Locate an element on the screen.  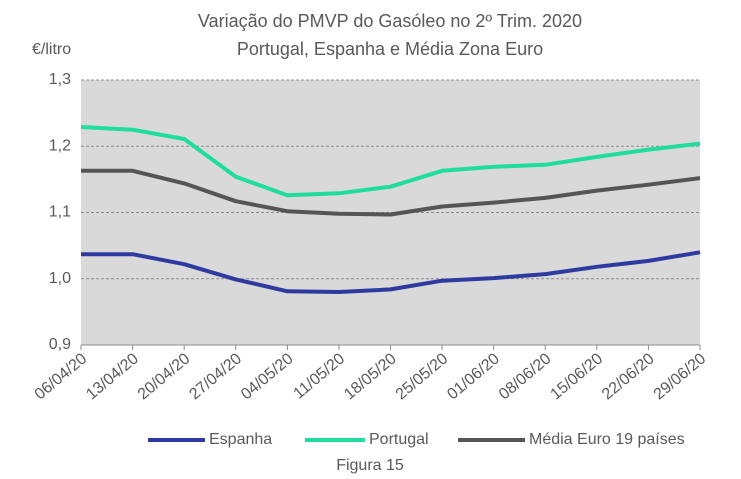
x-tick-label: 25/05/20 is located at coordinates (422, 376).